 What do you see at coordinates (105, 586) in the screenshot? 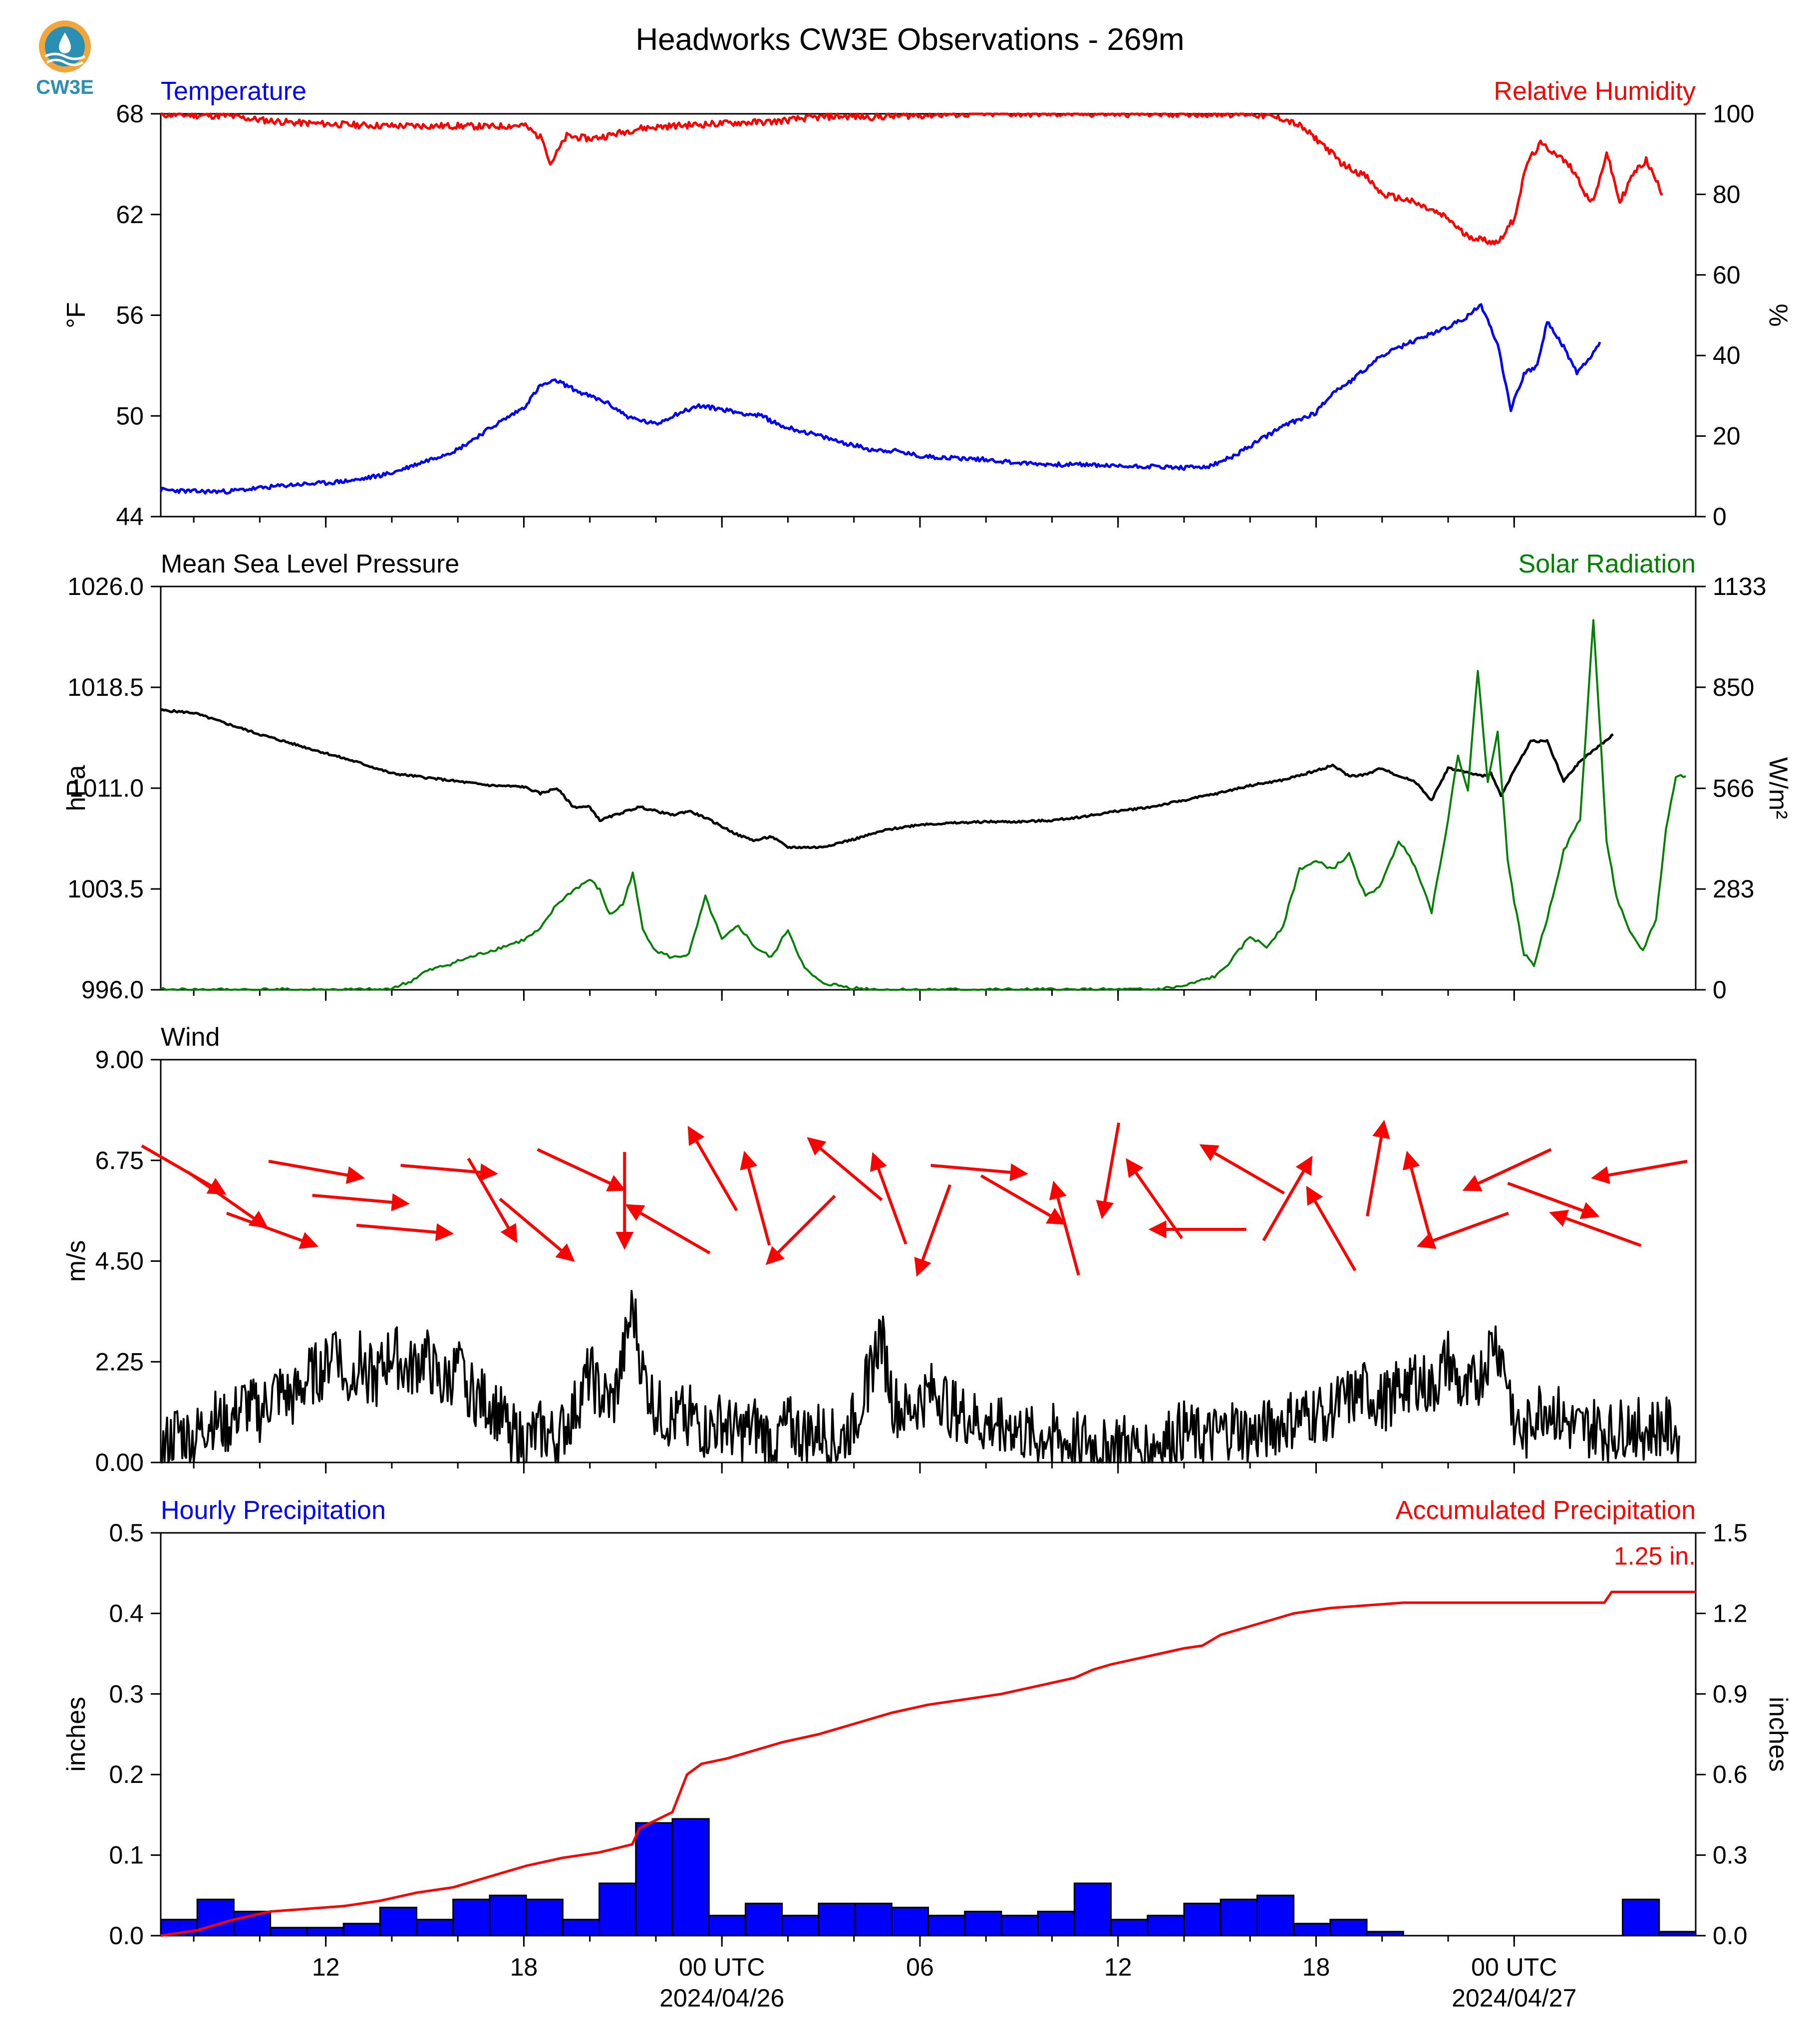
I see `y-tick-label: 1026.0` at bounding box center [105, 586].